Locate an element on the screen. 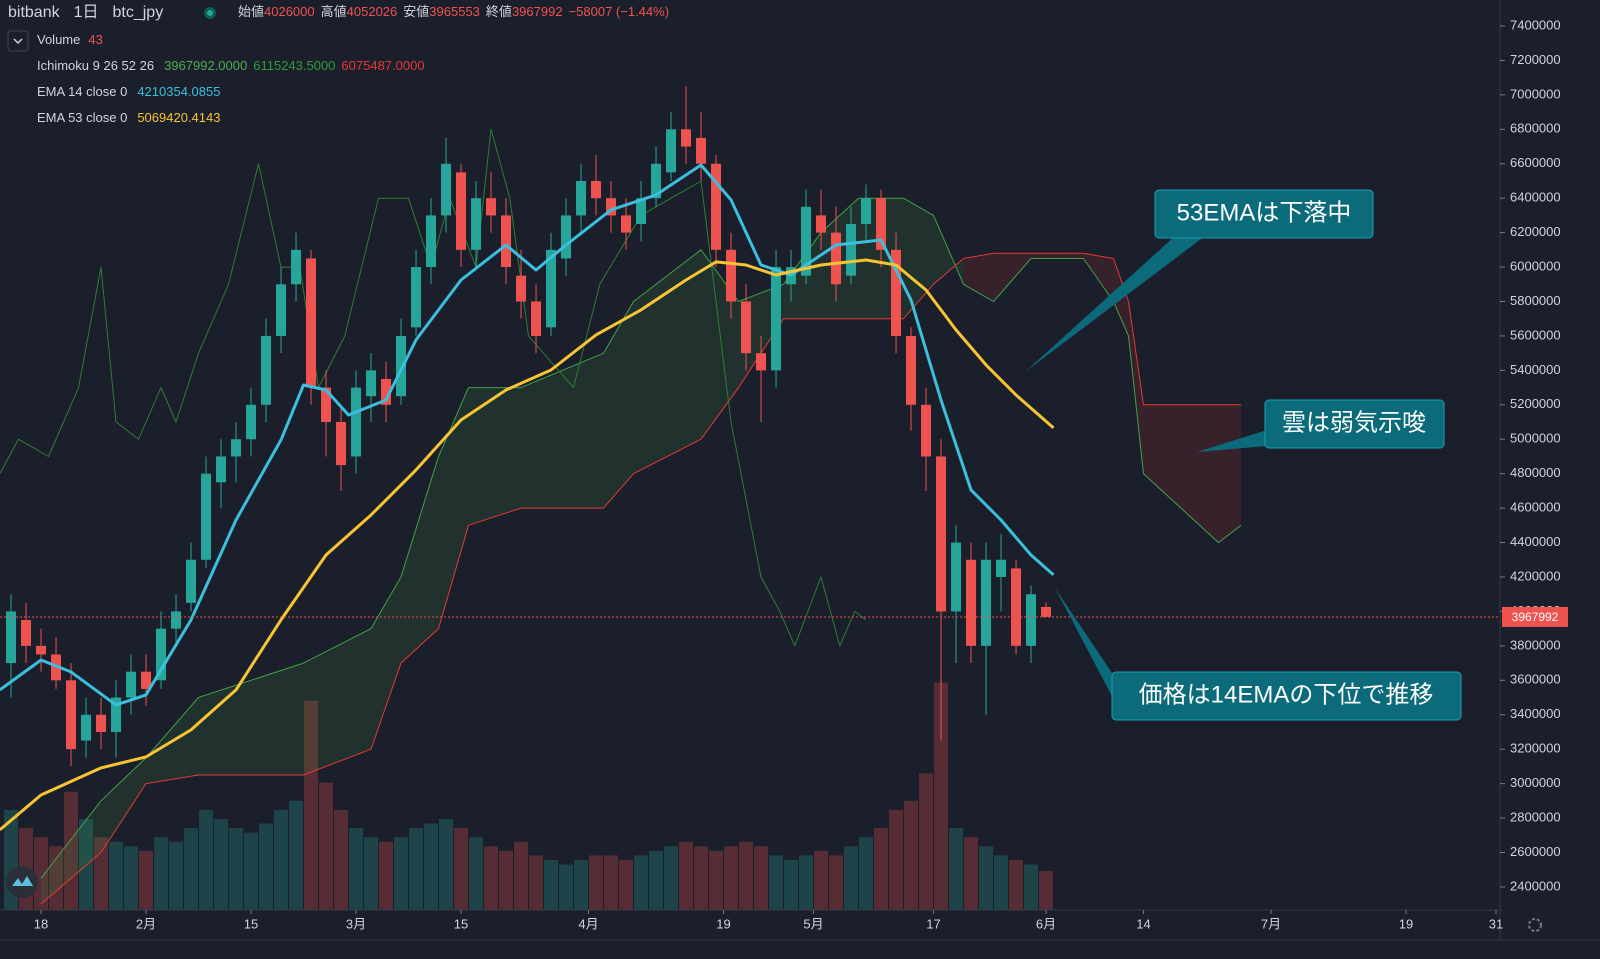 Image resolution: width=1600 pixels, height=959 pixels. legend-label: Volume is located at coordinates (58, 39).